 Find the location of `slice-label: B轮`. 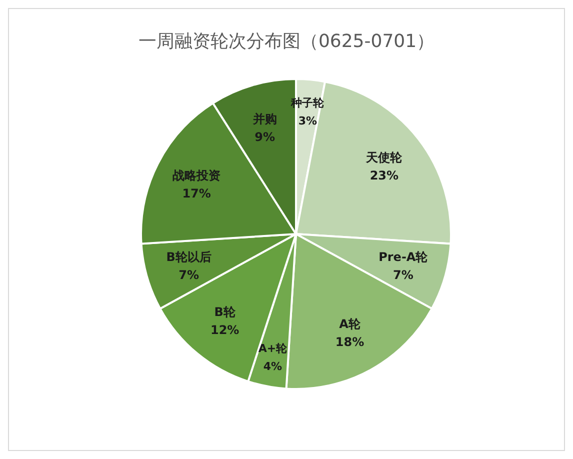

slice-label: B轮 is located at coordinates (225, 311).